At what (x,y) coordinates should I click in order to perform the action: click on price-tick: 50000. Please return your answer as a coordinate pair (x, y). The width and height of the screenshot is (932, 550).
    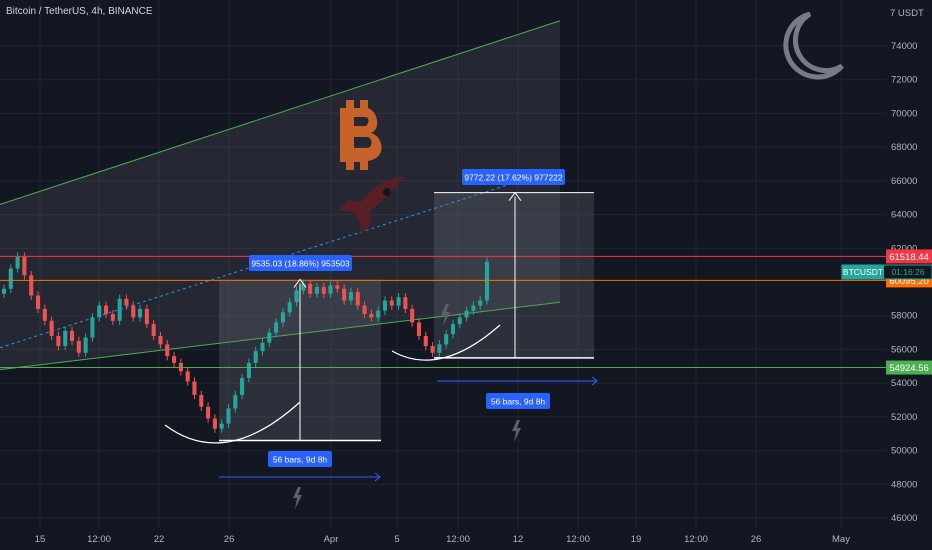
    Looking at the image, I should click on (904, 451).